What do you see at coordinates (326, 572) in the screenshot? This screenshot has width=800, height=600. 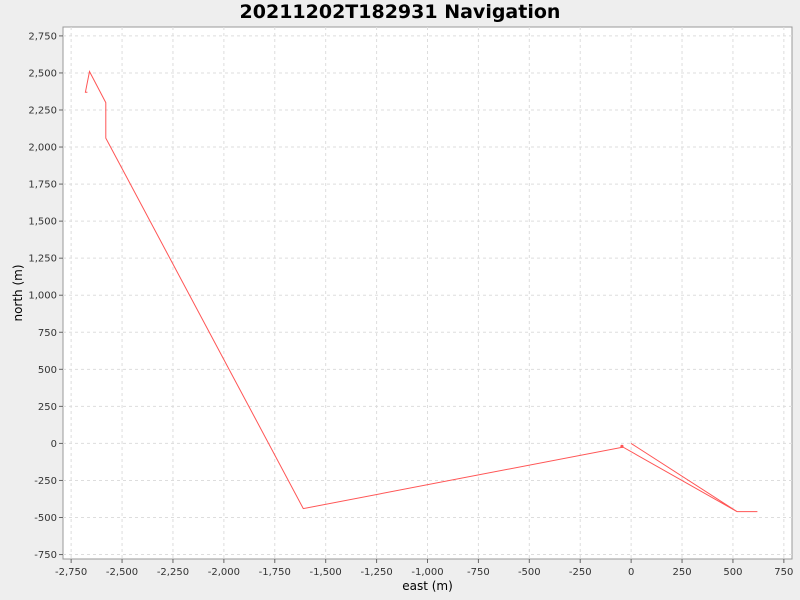 I see `x-tick-label: -1,500` at bounding box center [326, 572].